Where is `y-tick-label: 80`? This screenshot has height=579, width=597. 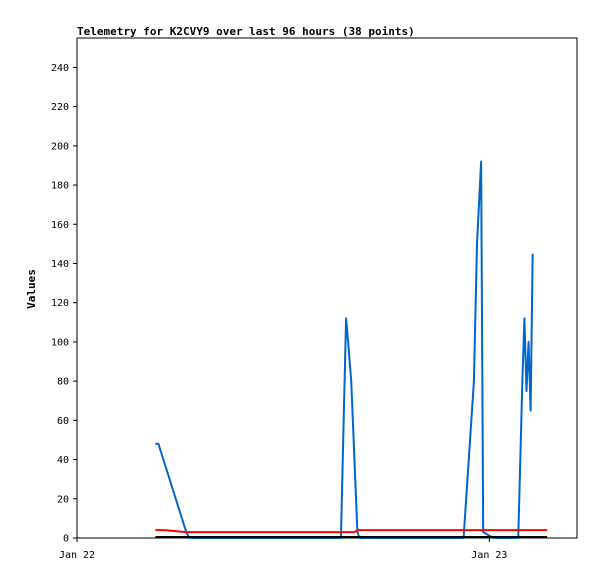
y-tick-label: 80 is located at coordinates (63, 382).